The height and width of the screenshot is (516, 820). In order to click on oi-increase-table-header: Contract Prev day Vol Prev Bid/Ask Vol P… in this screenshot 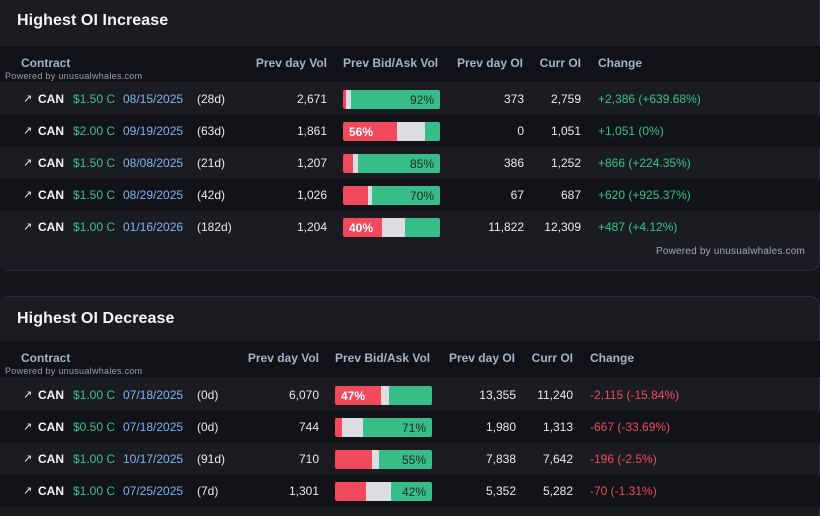, I will do `click(410, 64)`.